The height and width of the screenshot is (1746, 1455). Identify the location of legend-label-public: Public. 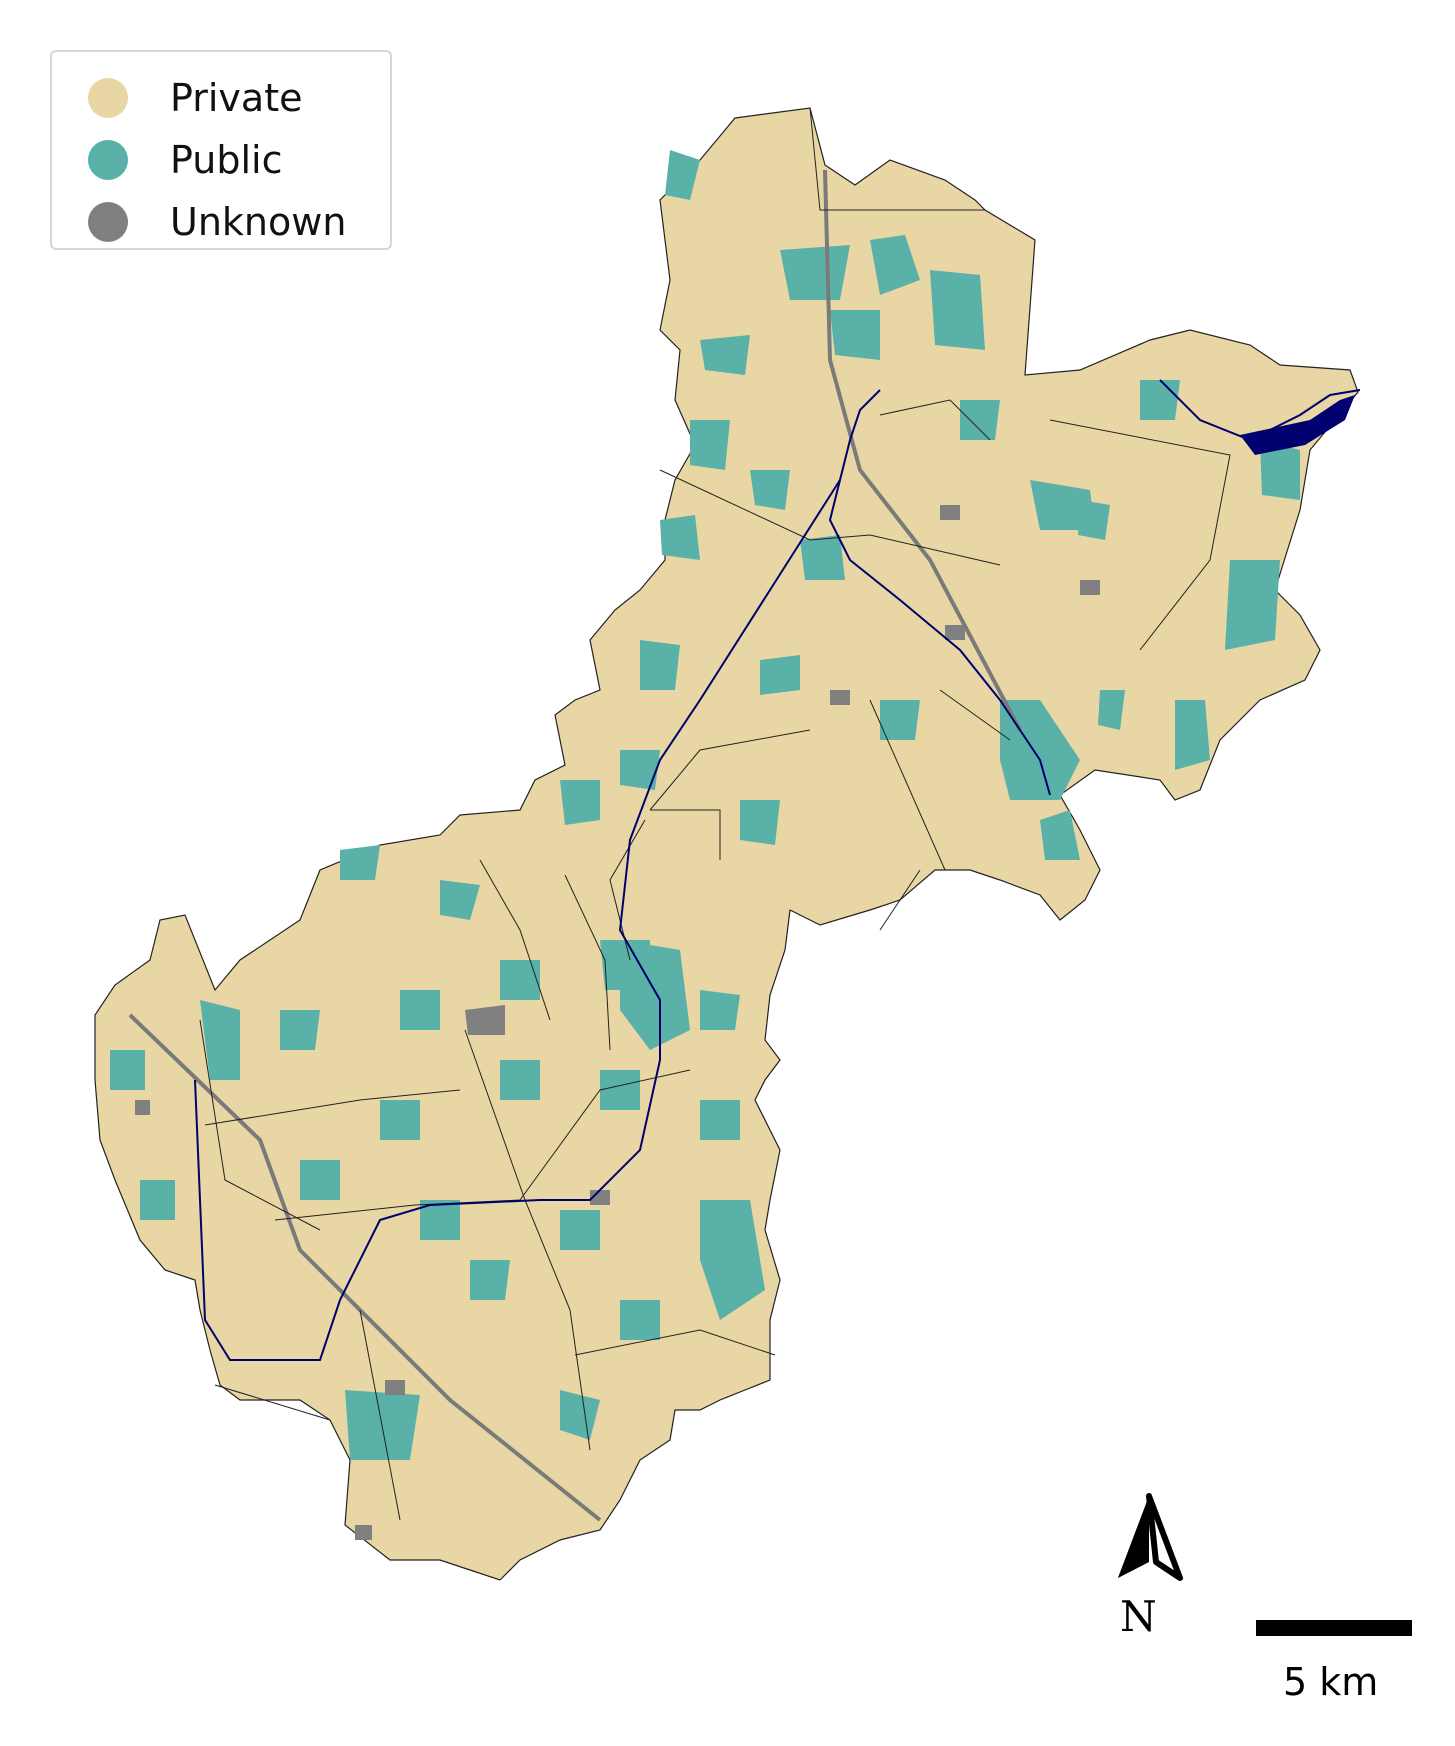
(226, 160).